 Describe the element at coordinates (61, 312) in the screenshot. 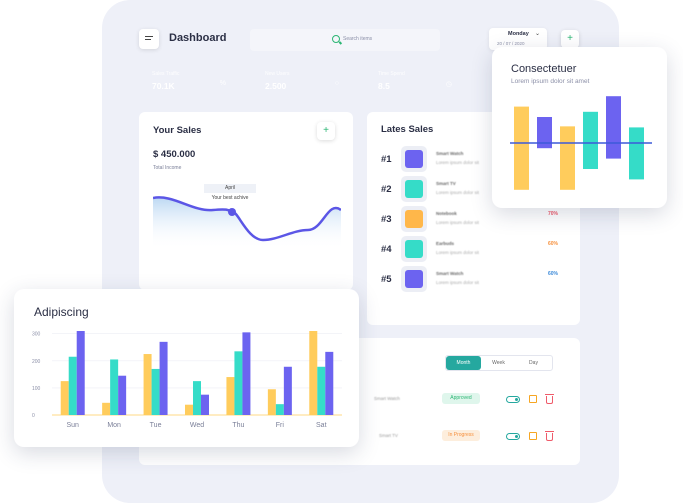

I see `popup-title: Adipiscing` at that location.